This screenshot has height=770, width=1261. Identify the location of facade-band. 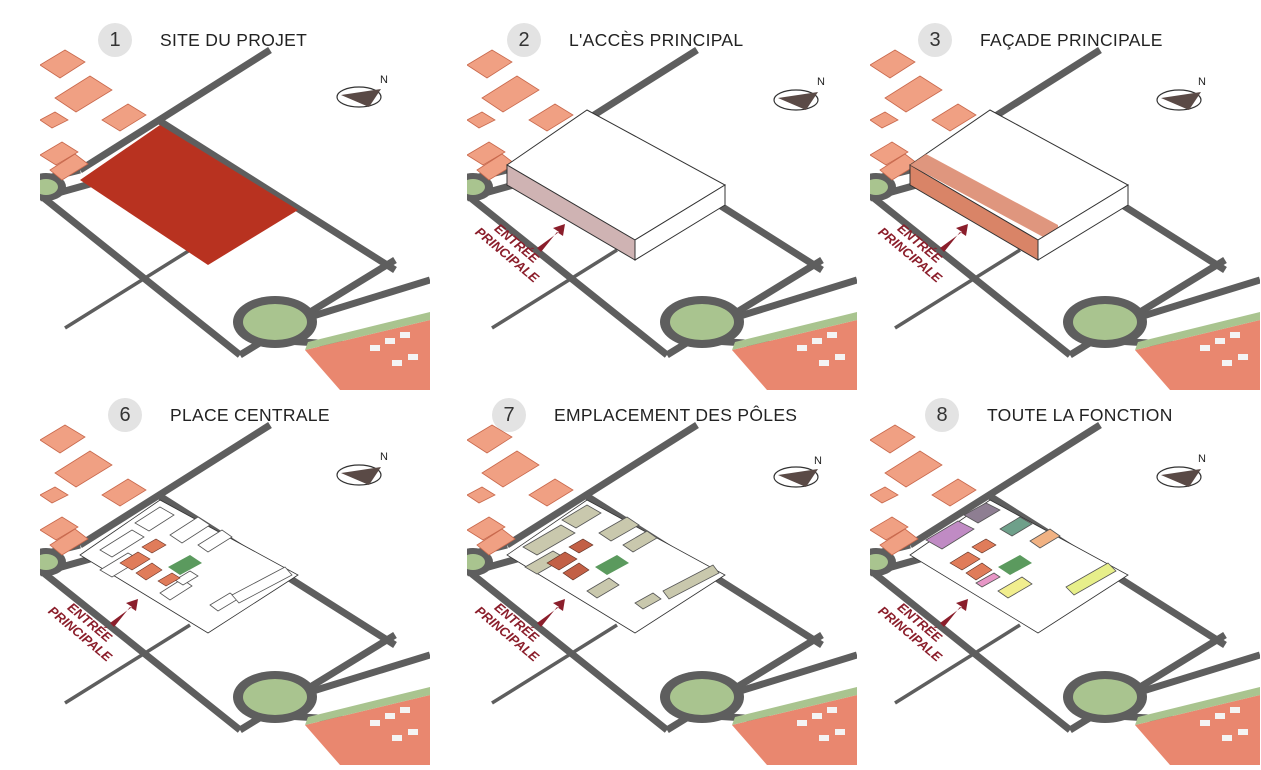
(984, 199).